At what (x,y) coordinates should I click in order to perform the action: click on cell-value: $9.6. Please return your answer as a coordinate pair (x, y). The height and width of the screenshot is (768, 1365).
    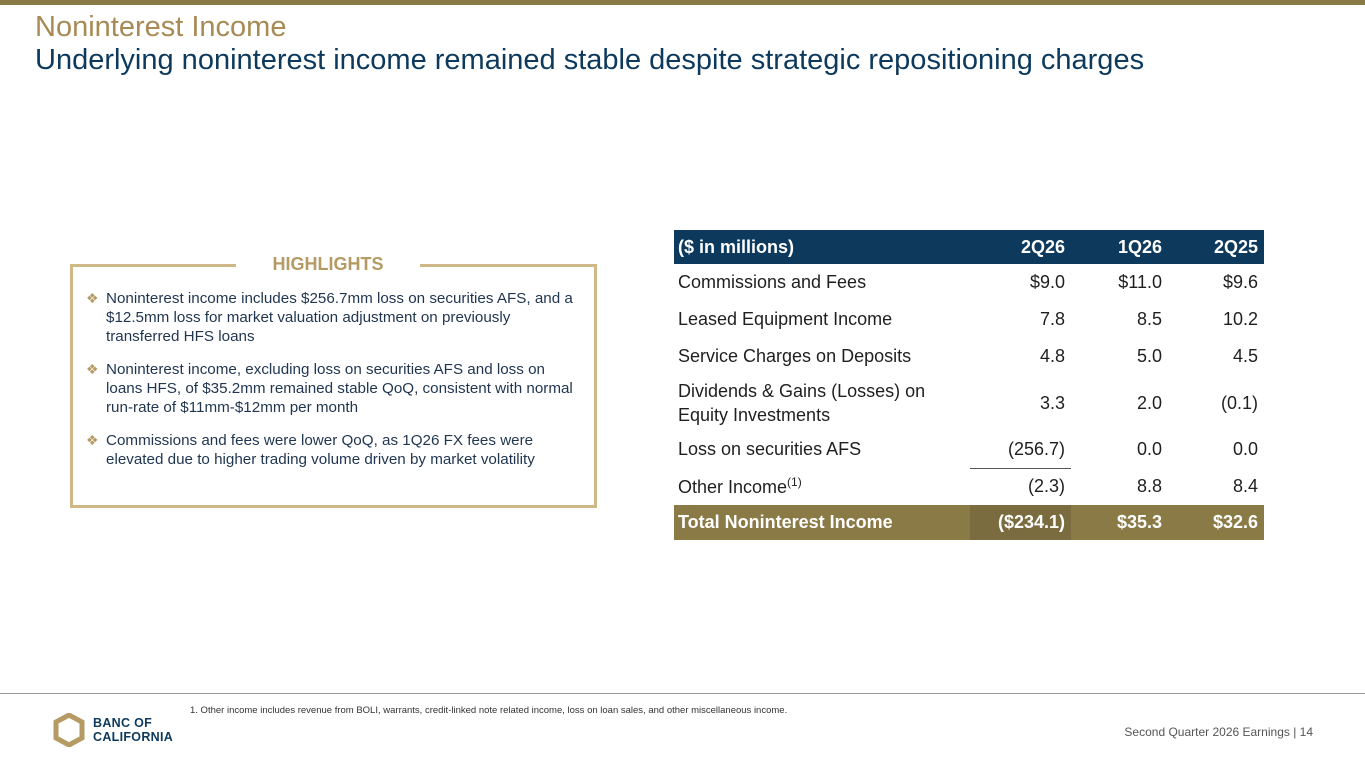
    Looking at the image, I should click on (1240, 282).